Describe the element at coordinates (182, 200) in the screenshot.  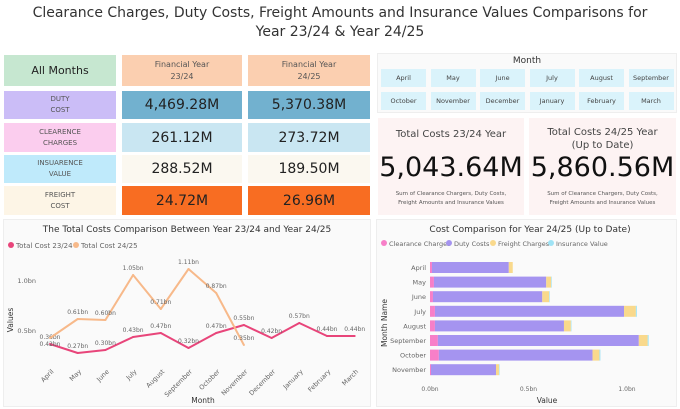
I see `freight-cost-2324: 24.72M` at that location.